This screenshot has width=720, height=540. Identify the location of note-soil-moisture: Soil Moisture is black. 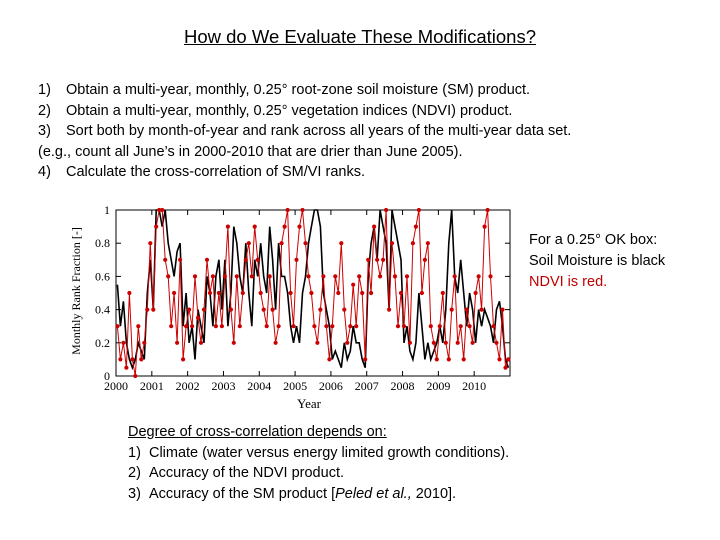
(597, 261).